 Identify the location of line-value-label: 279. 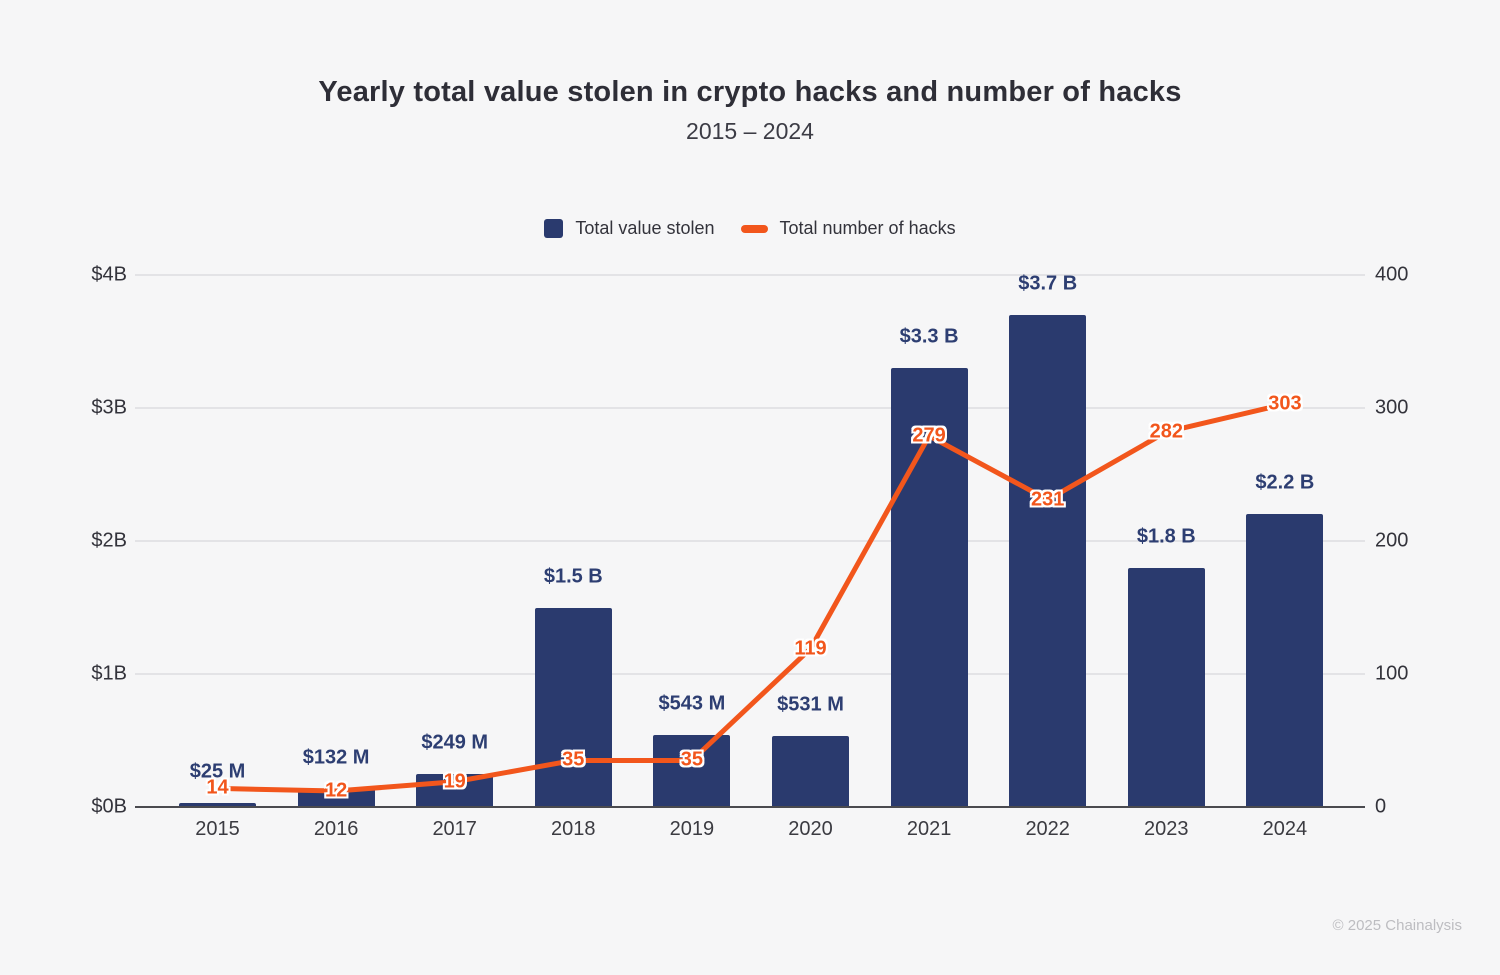
(929, 435).